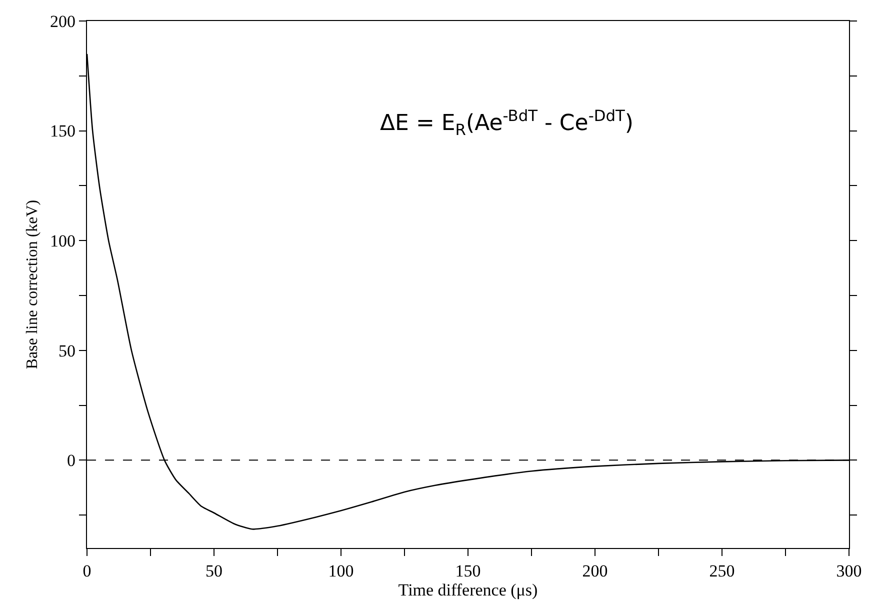 The image size is (874, 615). What do you see at coordinates (468, 590) in the screenshot?
I see `x-axis-title: Time difference (μs)` at bounding box center [468, 590].